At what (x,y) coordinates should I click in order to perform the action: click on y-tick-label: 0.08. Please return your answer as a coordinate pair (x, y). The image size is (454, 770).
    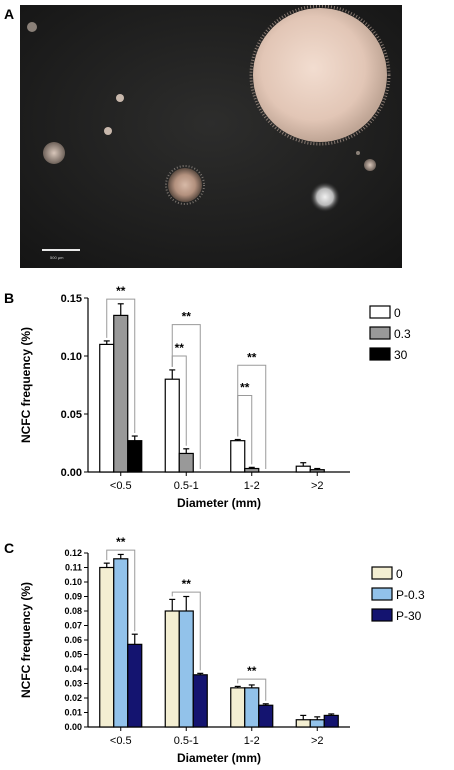
    Looking at the image, I should click on (73, 611).